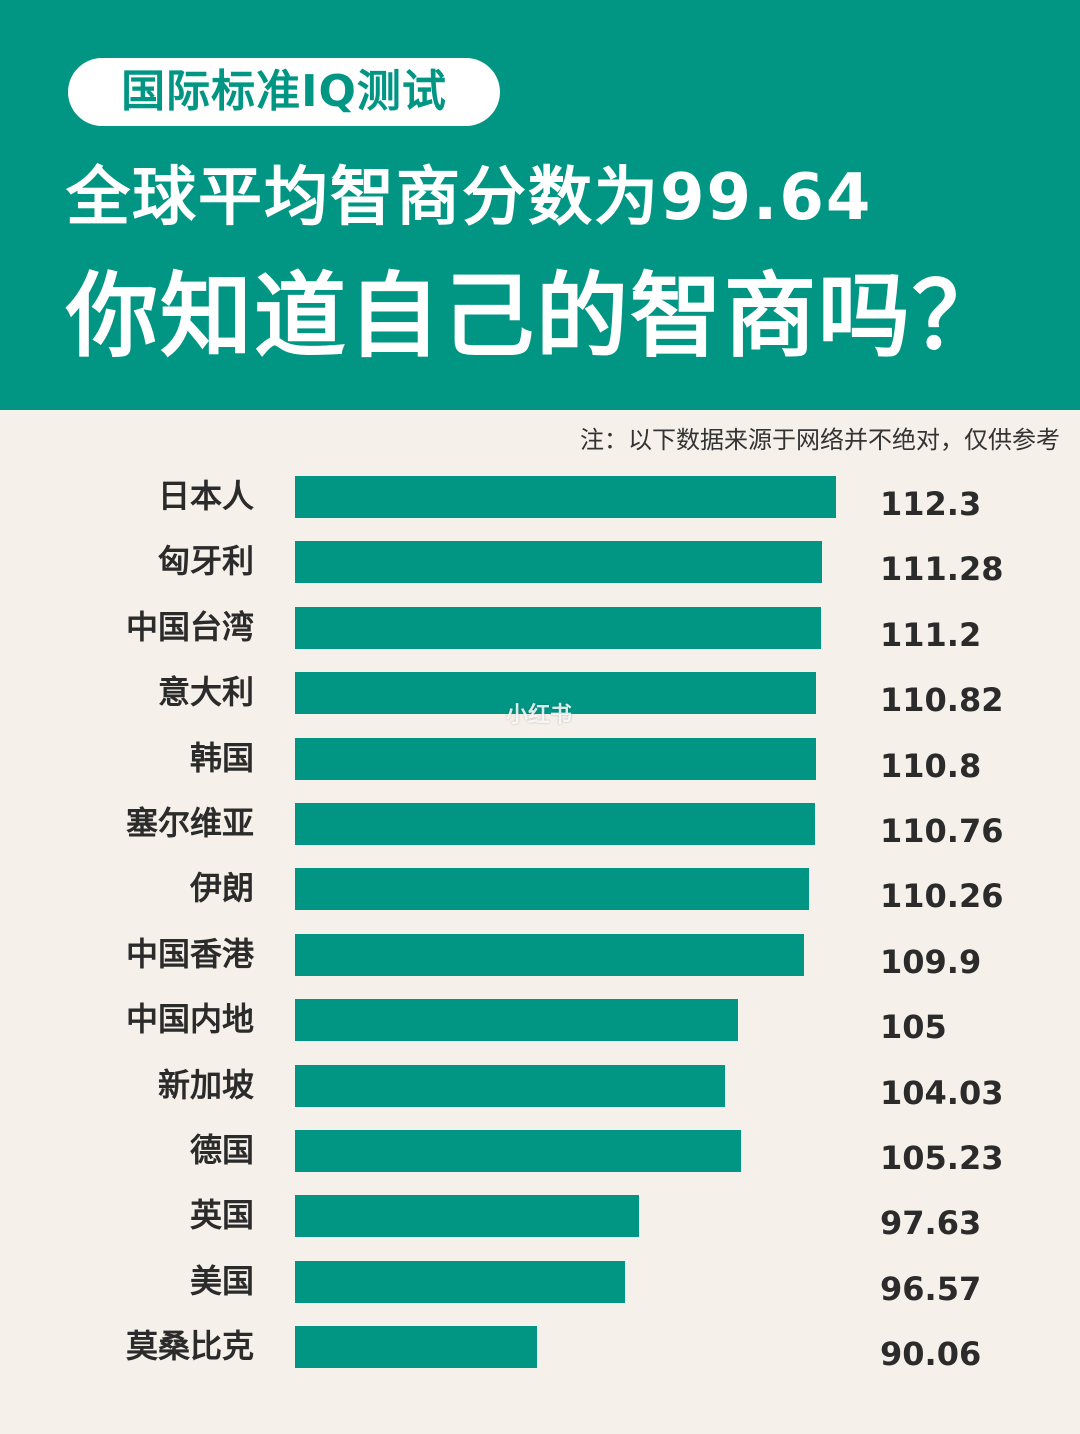 The width and height of the screenshot is (1080, 1434). What do you see at coordinates (222, 1281) in the screenshot?
I see `category-label: 美国` at bounding box center [222, 1281].